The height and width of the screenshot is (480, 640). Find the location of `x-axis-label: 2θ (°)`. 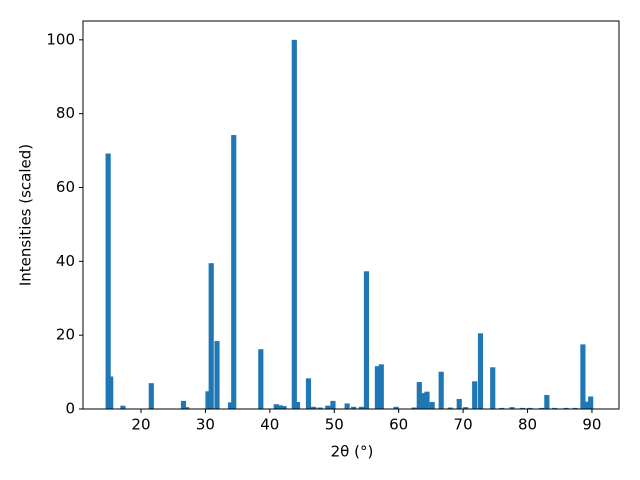

x-axis-label: 2θ (°) is located at coordinates (352, 452).